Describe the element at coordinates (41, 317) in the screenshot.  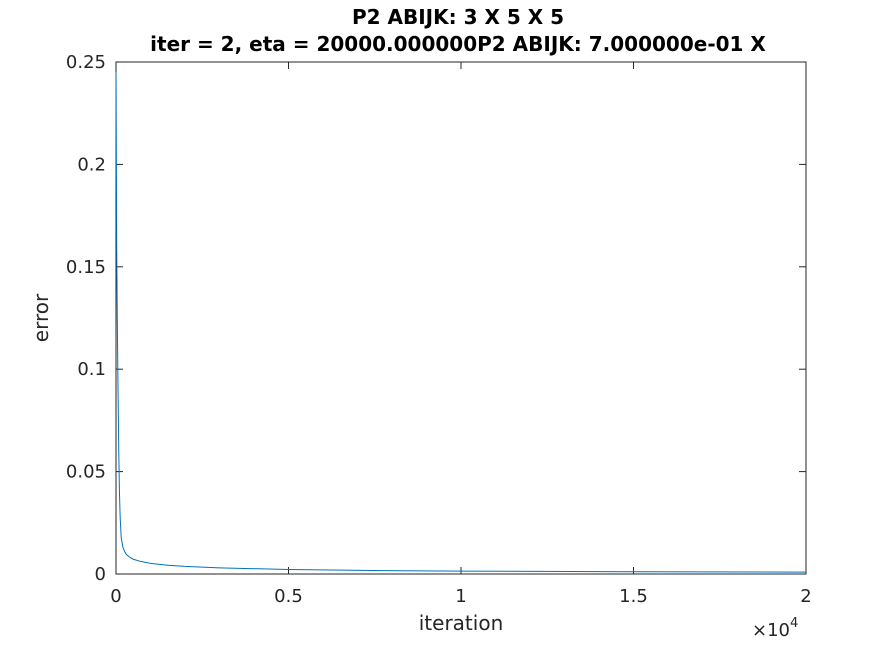
I see `y-axis-label: error` at that location.